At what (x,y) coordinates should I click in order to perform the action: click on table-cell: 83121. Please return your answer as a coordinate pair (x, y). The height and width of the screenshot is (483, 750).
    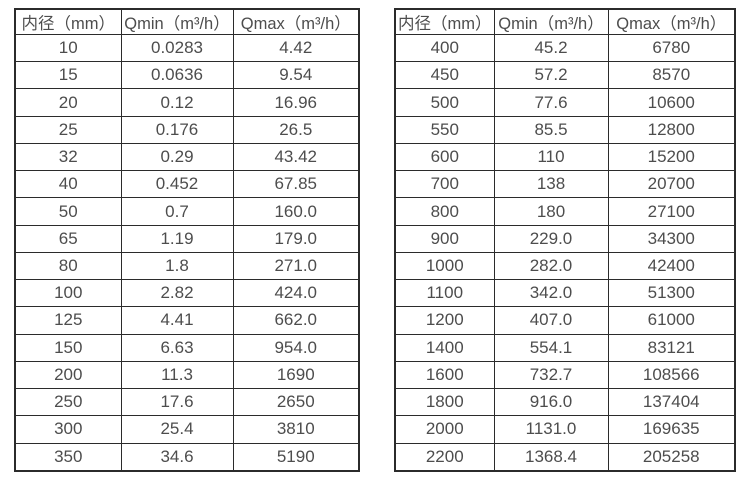
    Looking at the image, I should click on (671, 347).